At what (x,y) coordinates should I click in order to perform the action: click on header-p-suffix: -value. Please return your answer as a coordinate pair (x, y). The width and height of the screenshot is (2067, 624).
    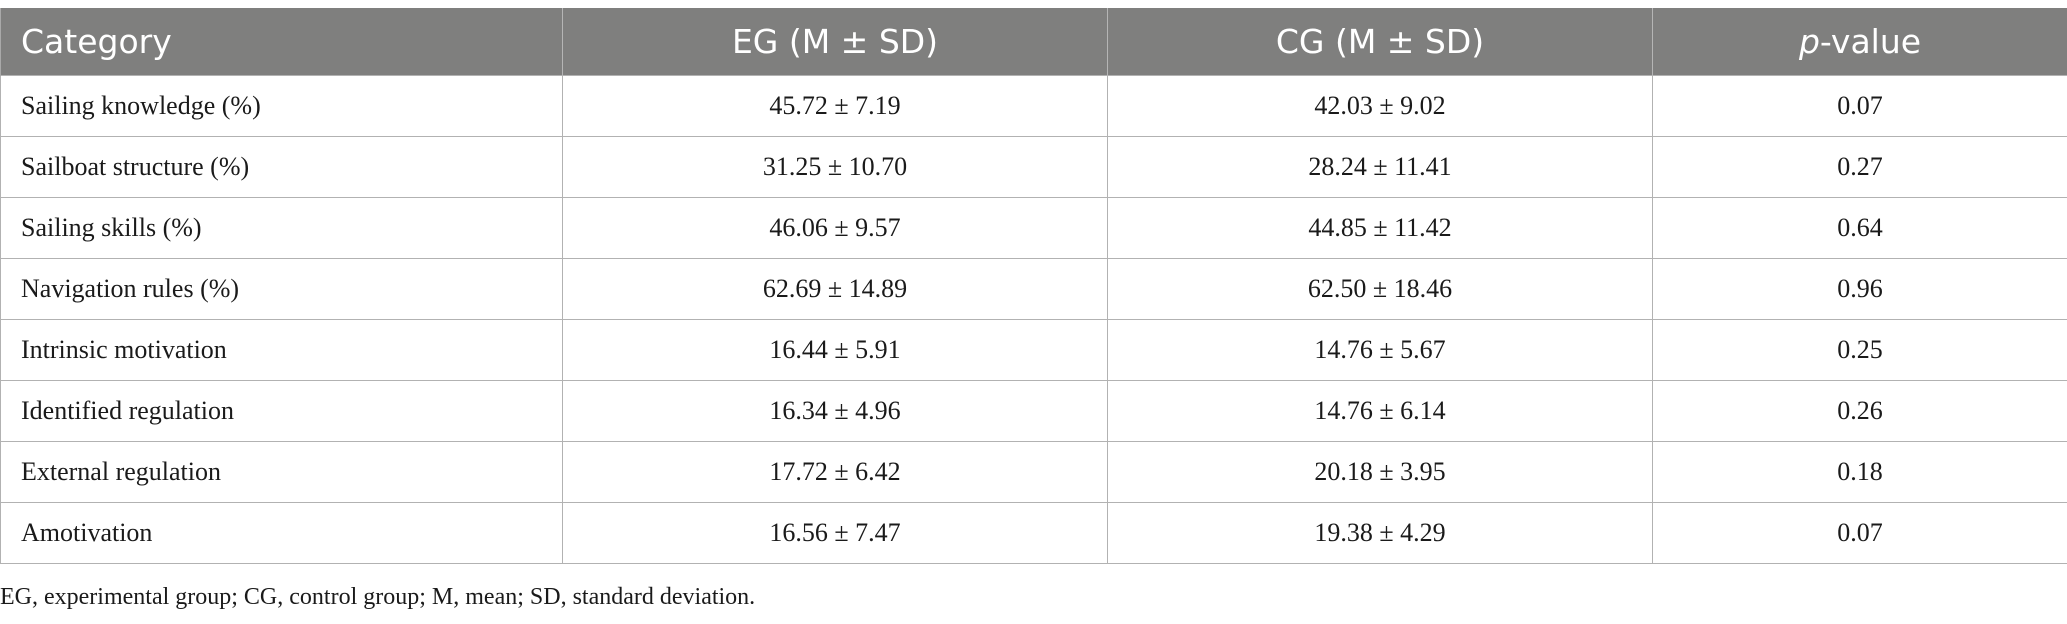
    Looking at the image, I should click on (1870, 41).